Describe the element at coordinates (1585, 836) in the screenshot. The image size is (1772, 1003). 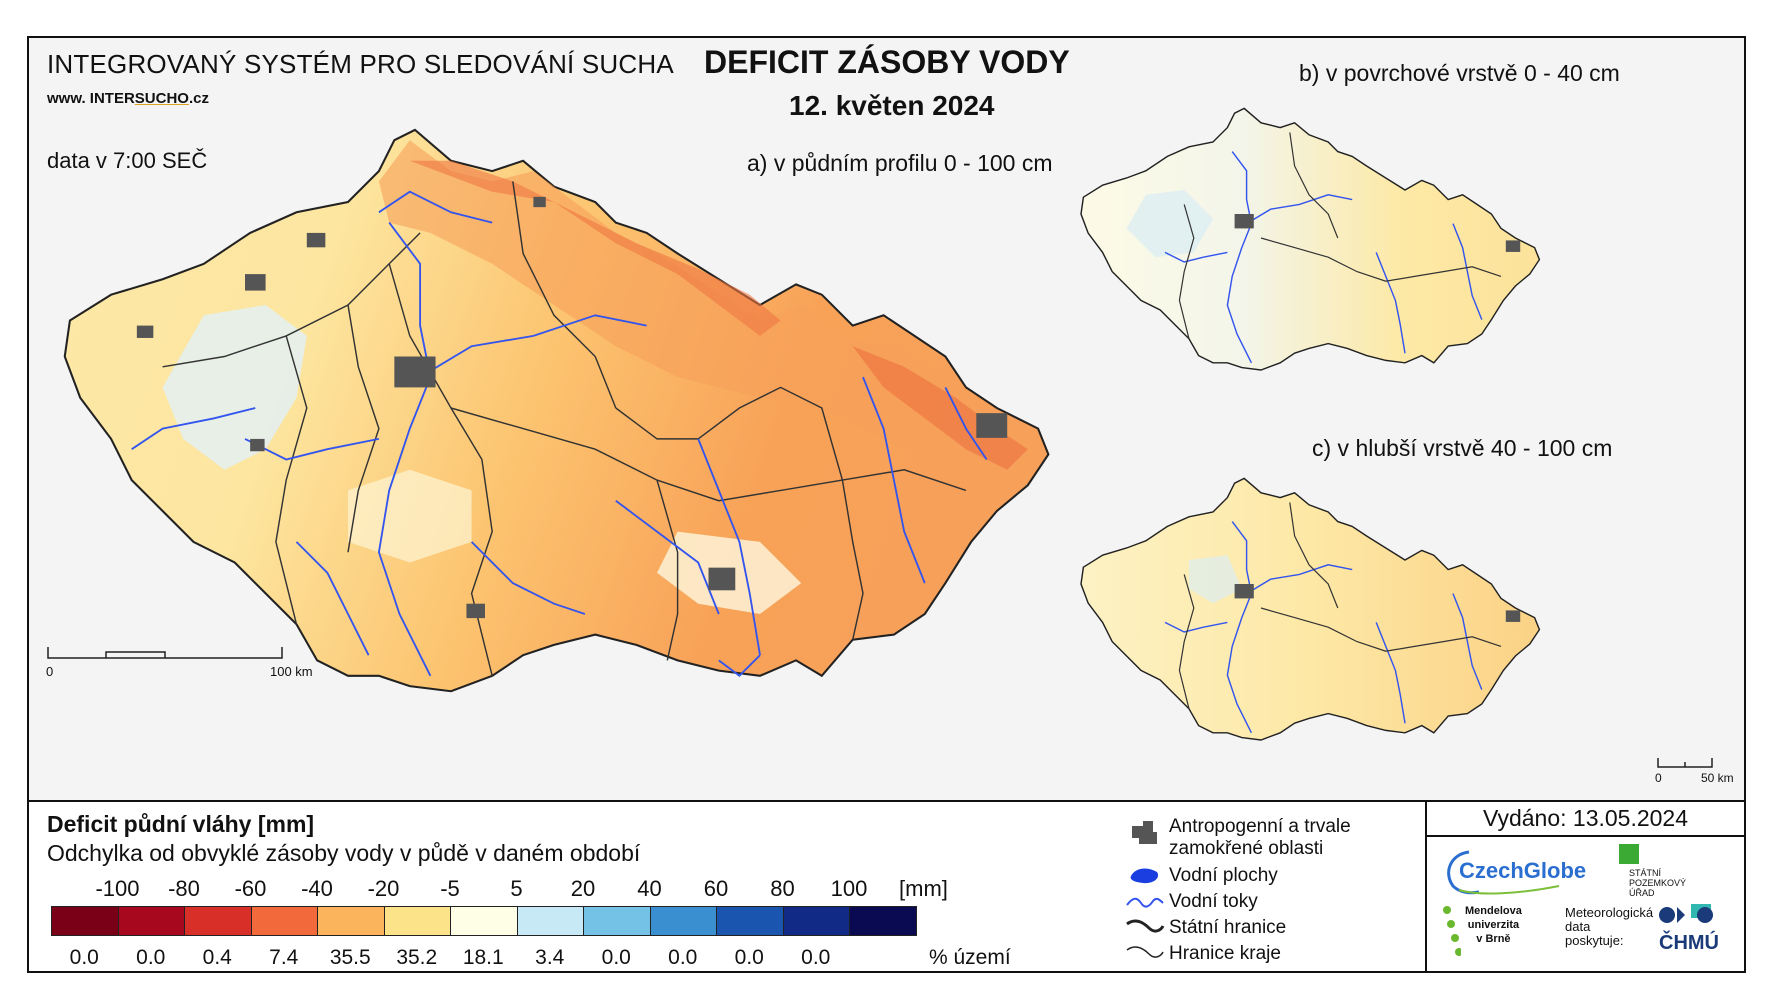
I see `divider-issued` at that location.